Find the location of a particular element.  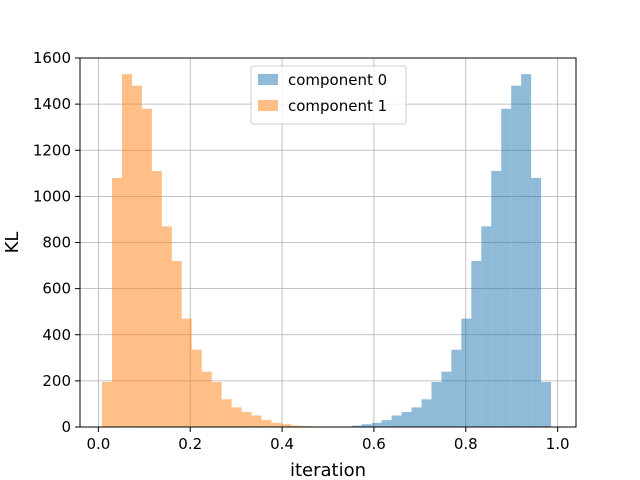

y-tick-label: 0 is located at coordinates (66, 427).